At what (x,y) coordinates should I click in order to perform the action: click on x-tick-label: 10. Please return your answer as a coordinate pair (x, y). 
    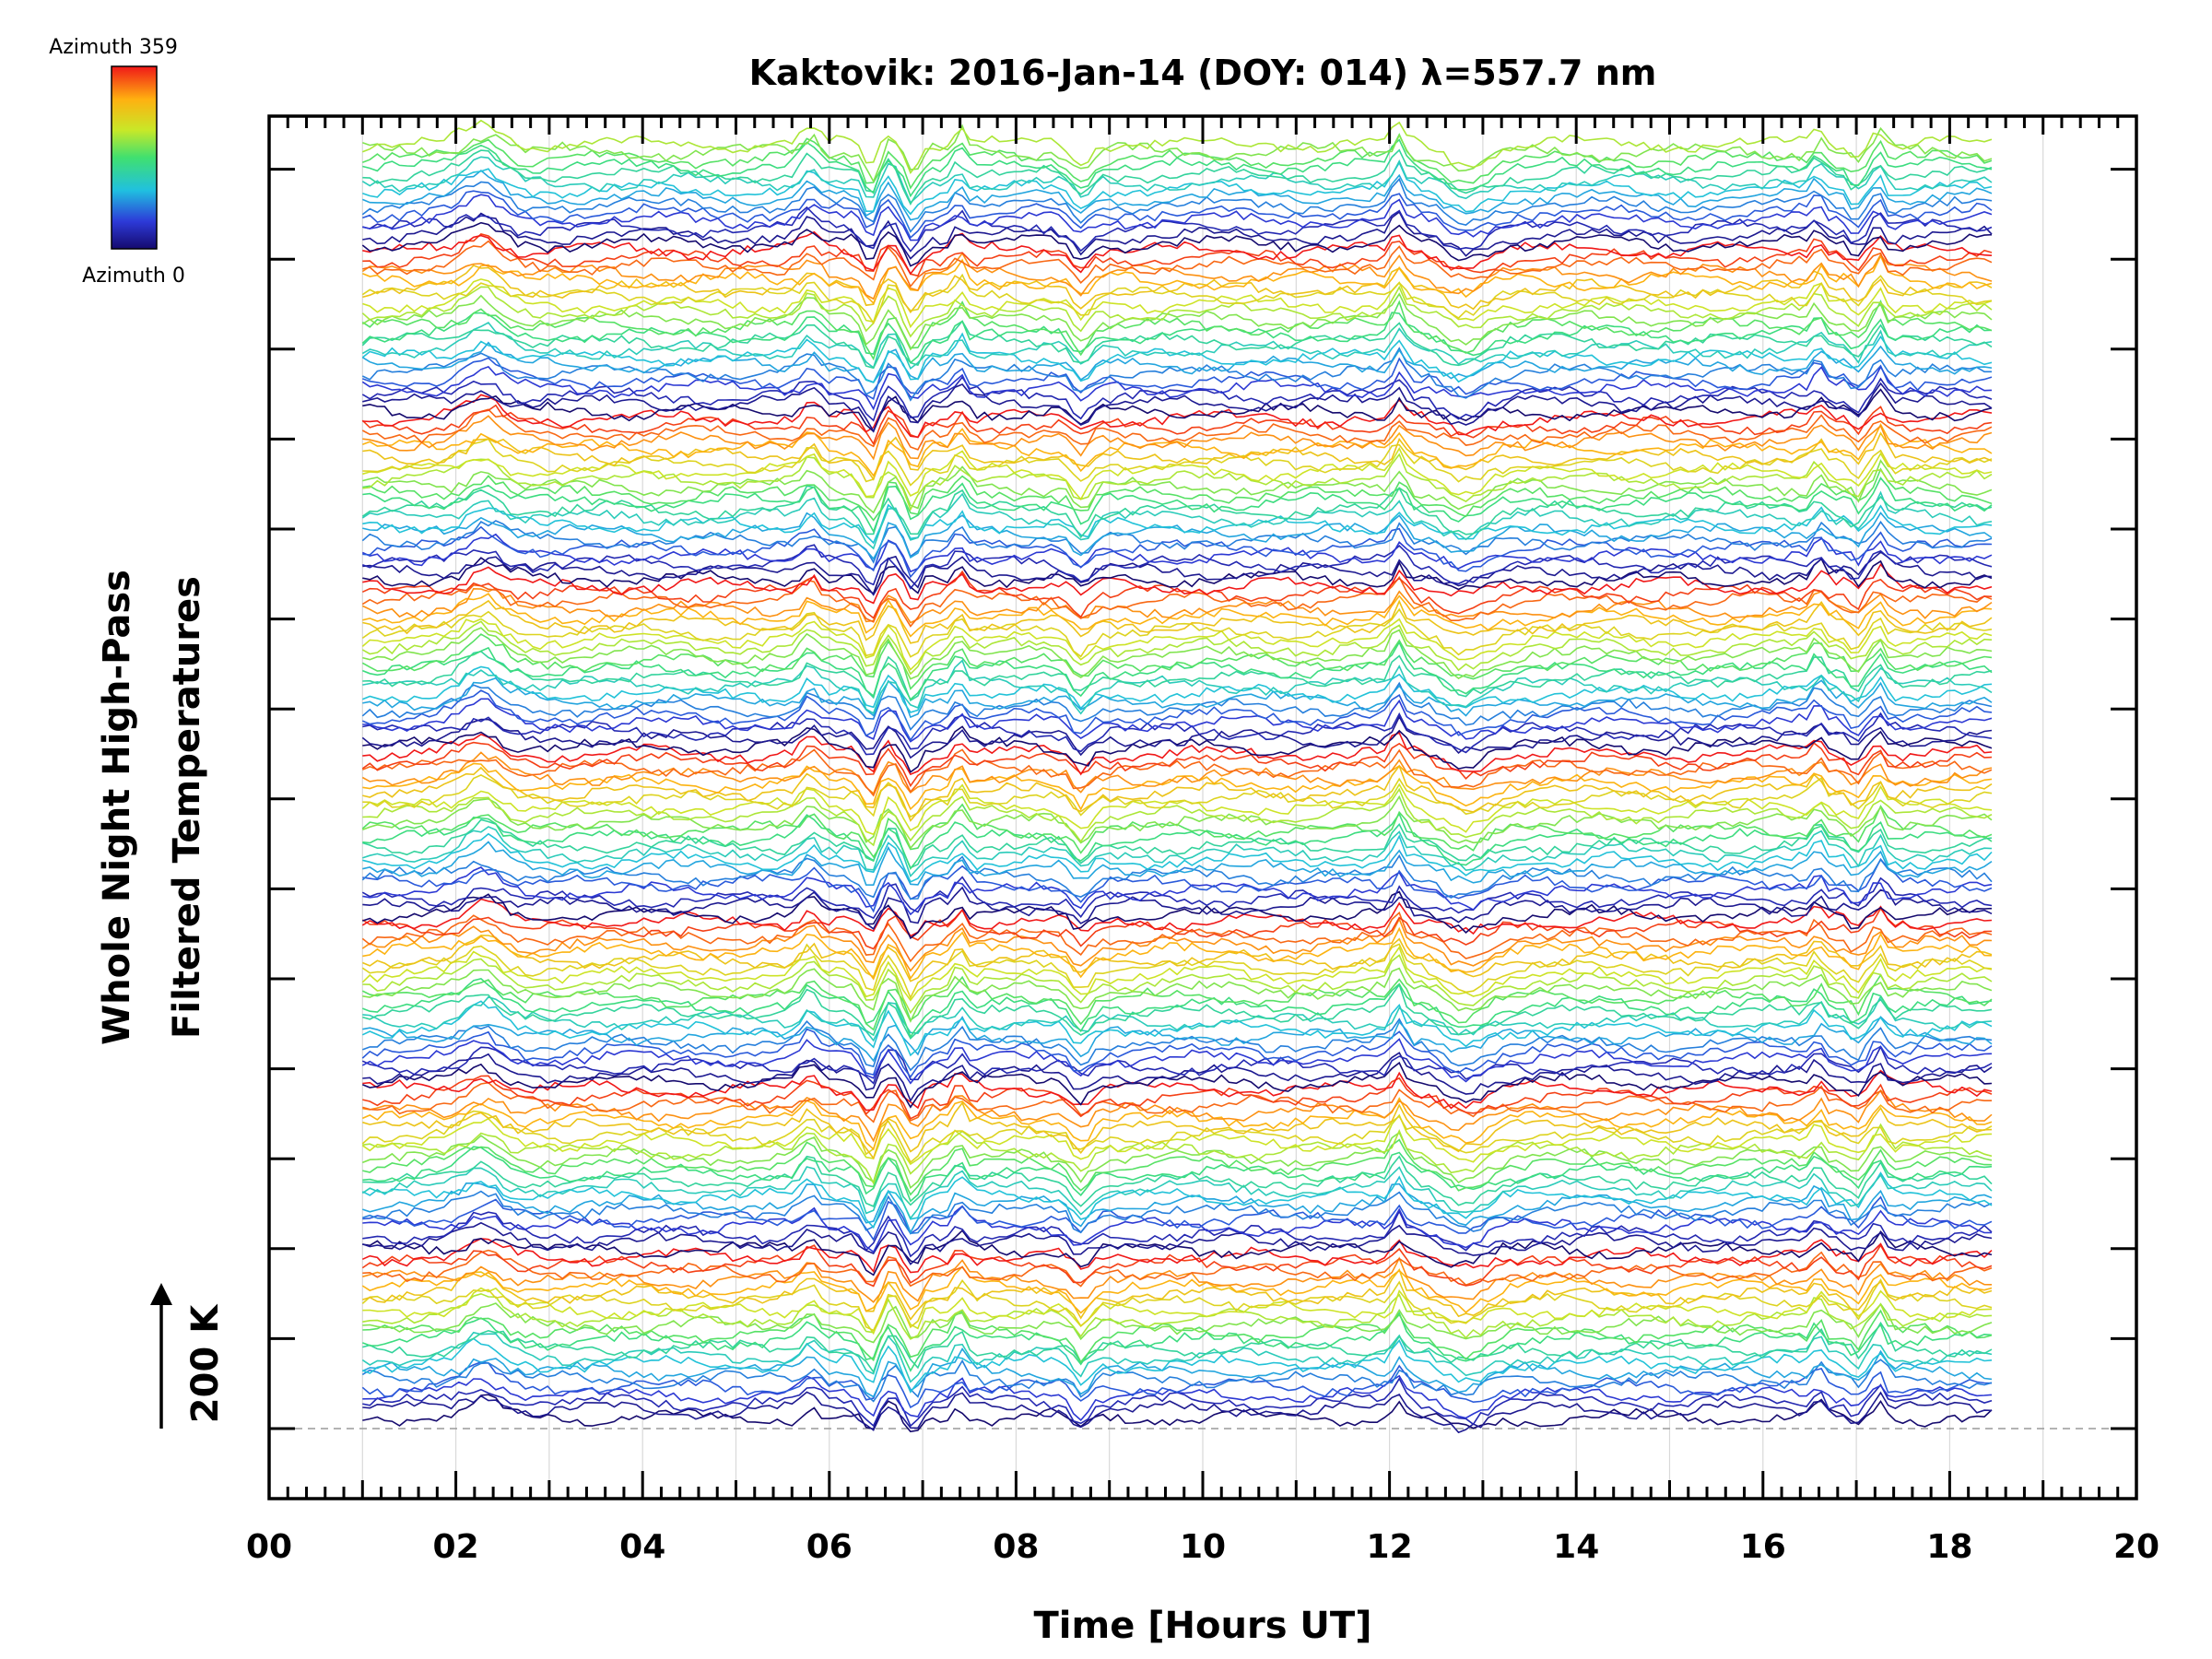
    Looking at the image, I should click on (1203, 1547).